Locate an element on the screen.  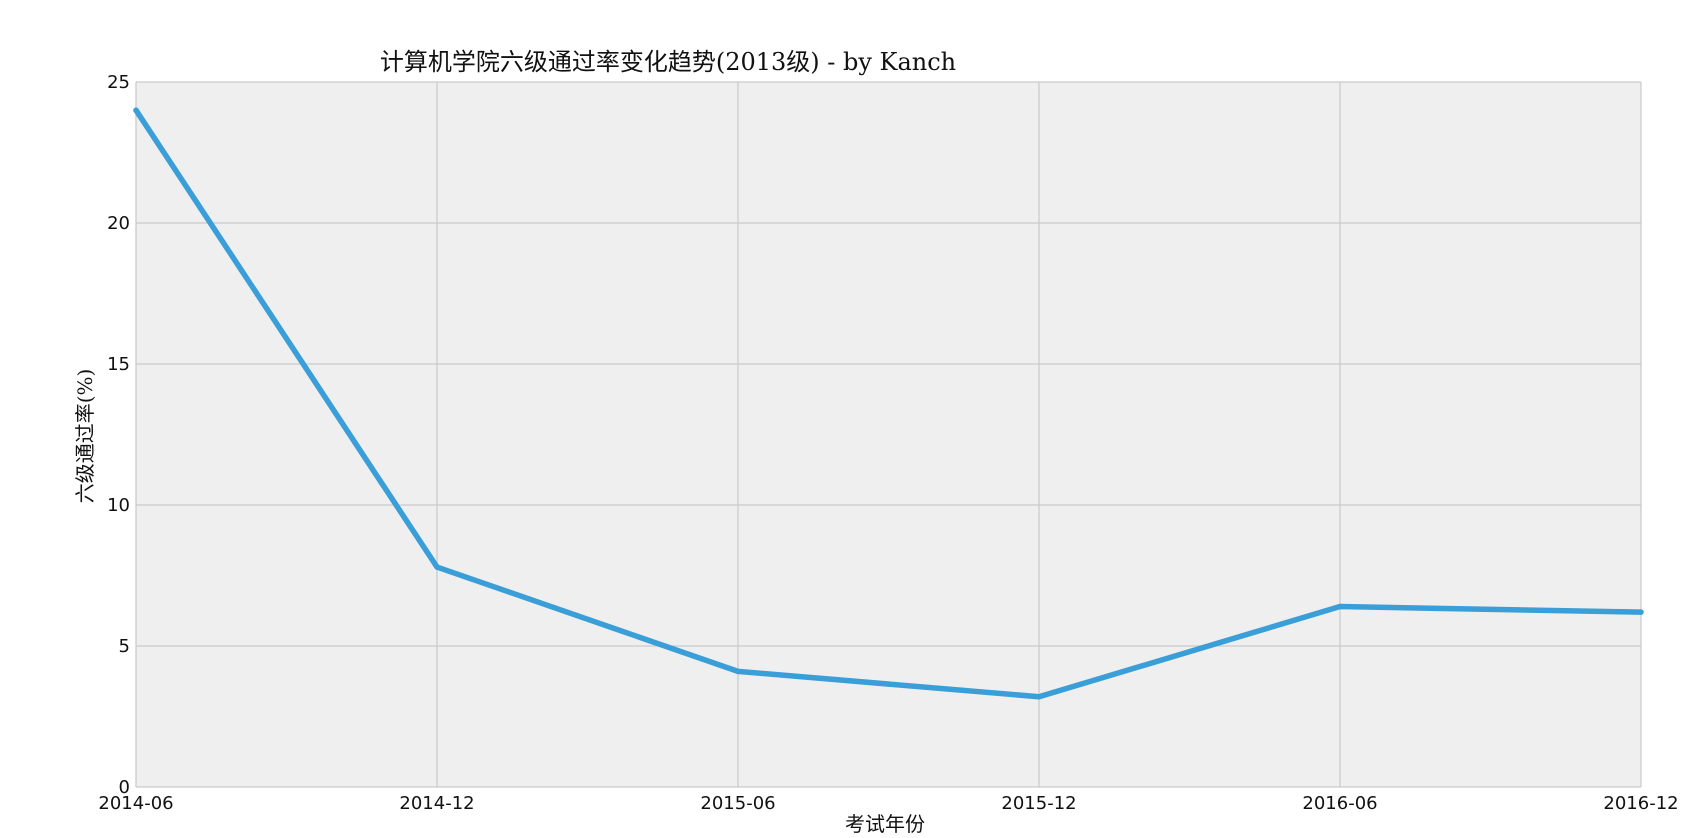
x-tick-label: 2014-12 is located at coordinates (436, 803).